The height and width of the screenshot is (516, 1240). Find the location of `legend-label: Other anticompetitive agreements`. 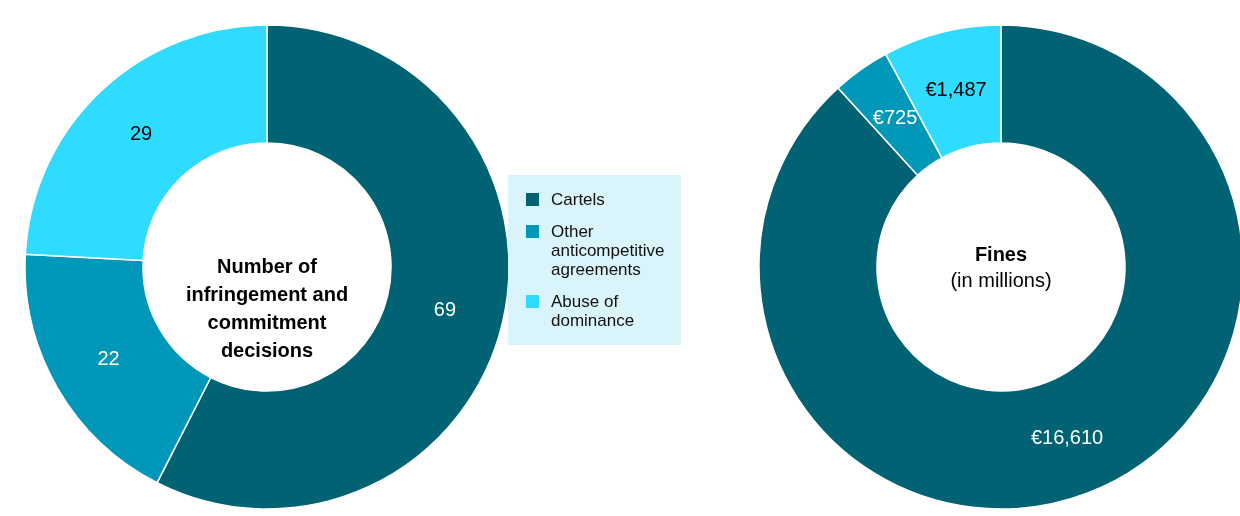

legend-label: Other anticompetitive agreements is located at coordinates (608, 250).